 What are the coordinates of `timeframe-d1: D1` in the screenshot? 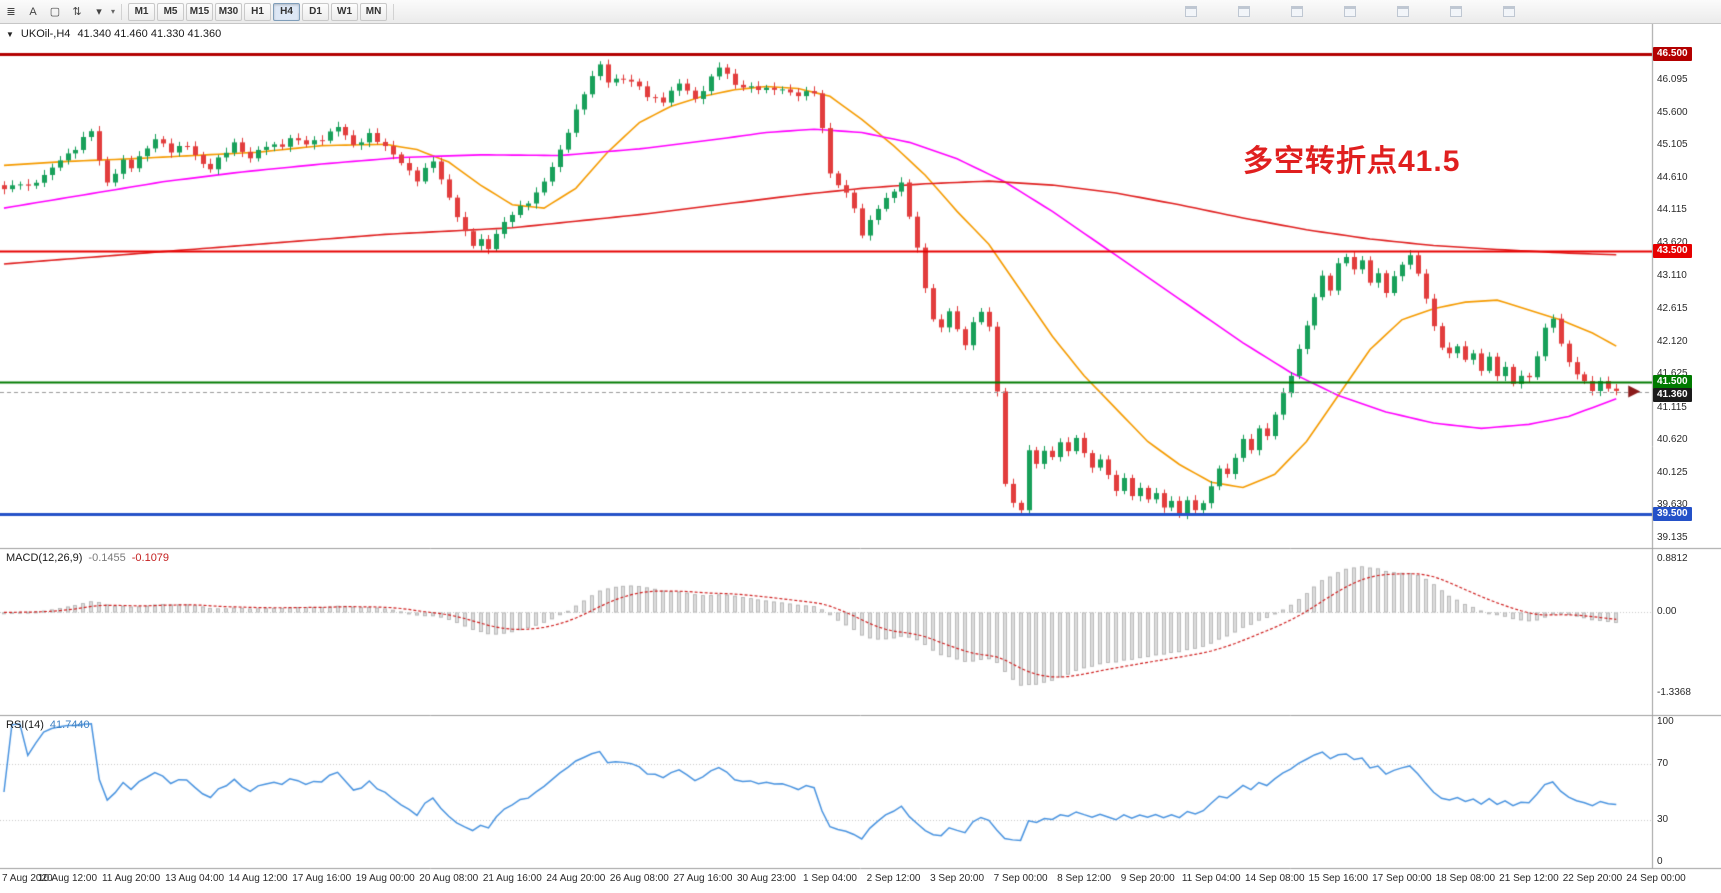 It's located at (316, 11).